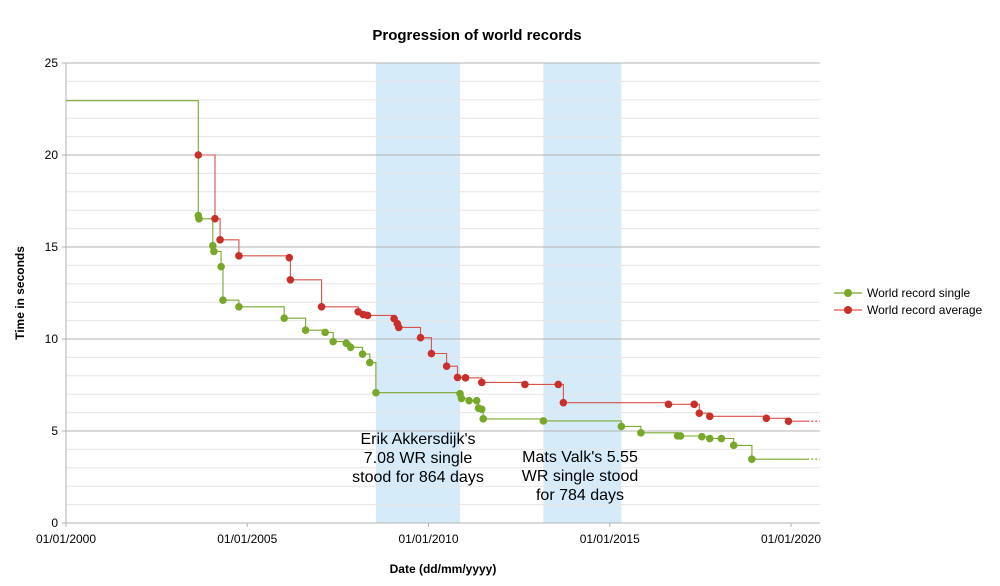  What do you see at coordinates (908, 301) in the screenshot?
I see `legend: World record single World record average` at bounding box center [908, 301].